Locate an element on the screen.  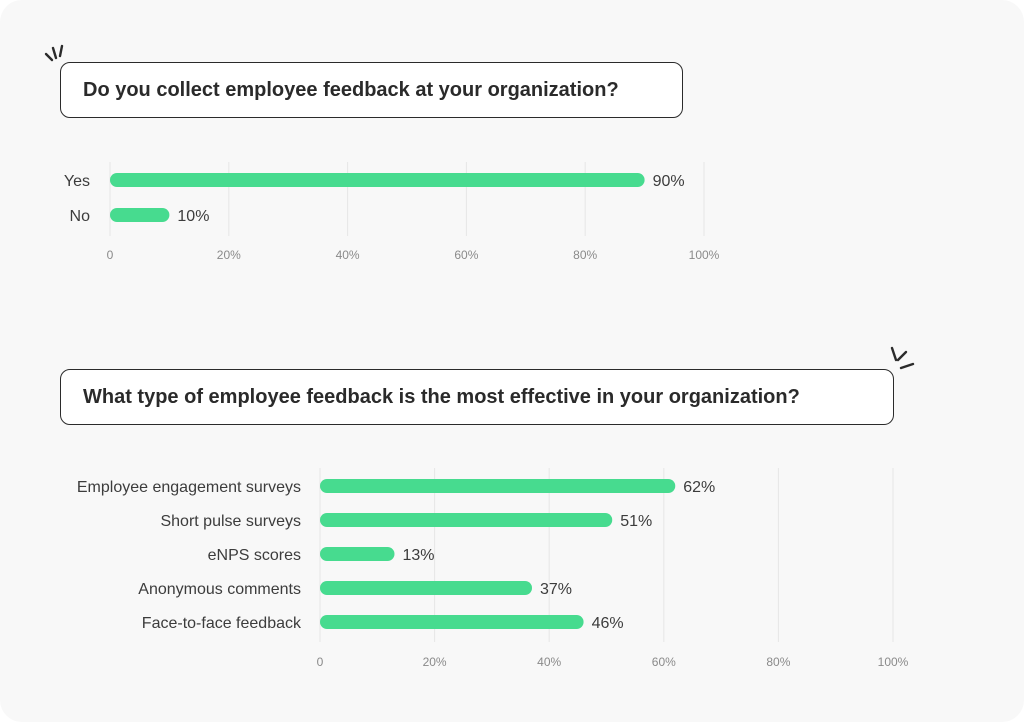
category-label: Yes is located at coordinates (77, 181).